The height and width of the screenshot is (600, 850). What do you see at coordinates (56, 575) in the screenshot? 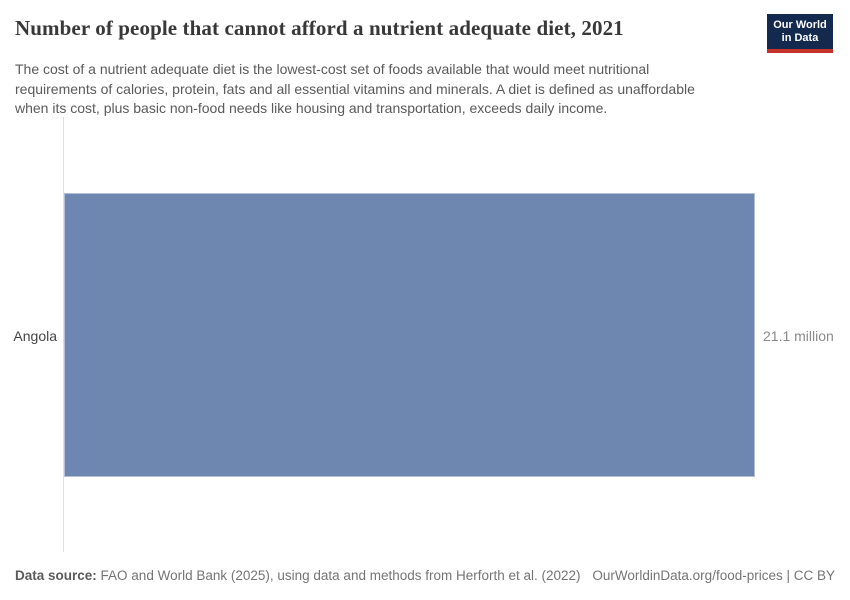
I see `data-source-label: Data source:` at bounding box center [56, 575].